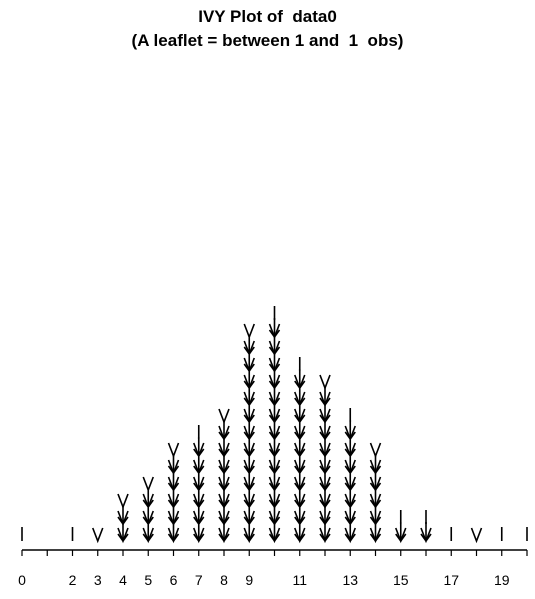 The image size is (535, 599). I want to click on chart-title: IVY Plot of data0, so click(267, 16).